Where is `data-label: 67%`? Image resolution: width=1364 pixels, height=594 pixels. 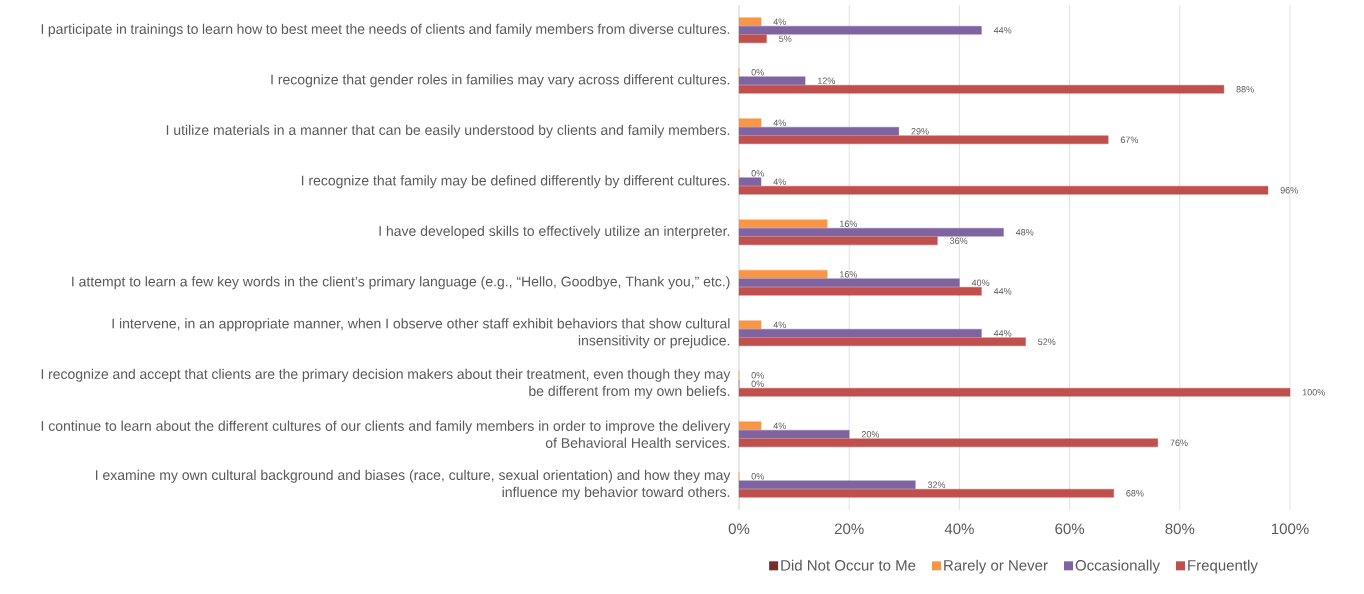 data-label: 67% is located at coordinates (1129, 139).